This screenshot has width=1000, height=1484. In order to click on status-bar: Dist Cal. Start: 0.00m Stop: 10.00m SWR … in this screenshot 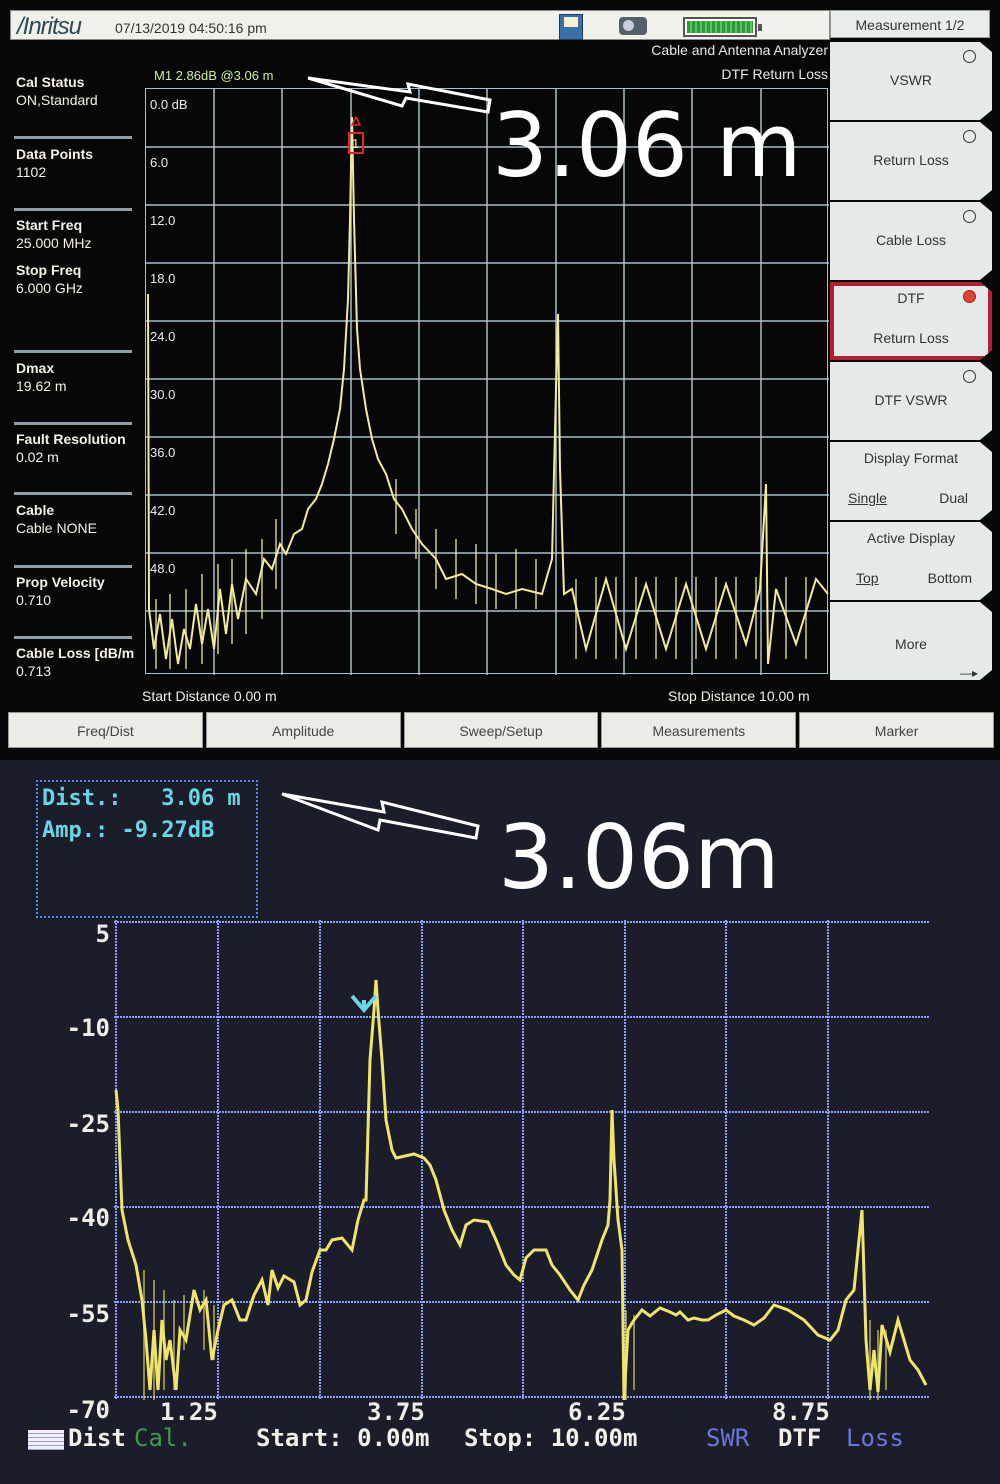, I will do `click(508, 1441)`.